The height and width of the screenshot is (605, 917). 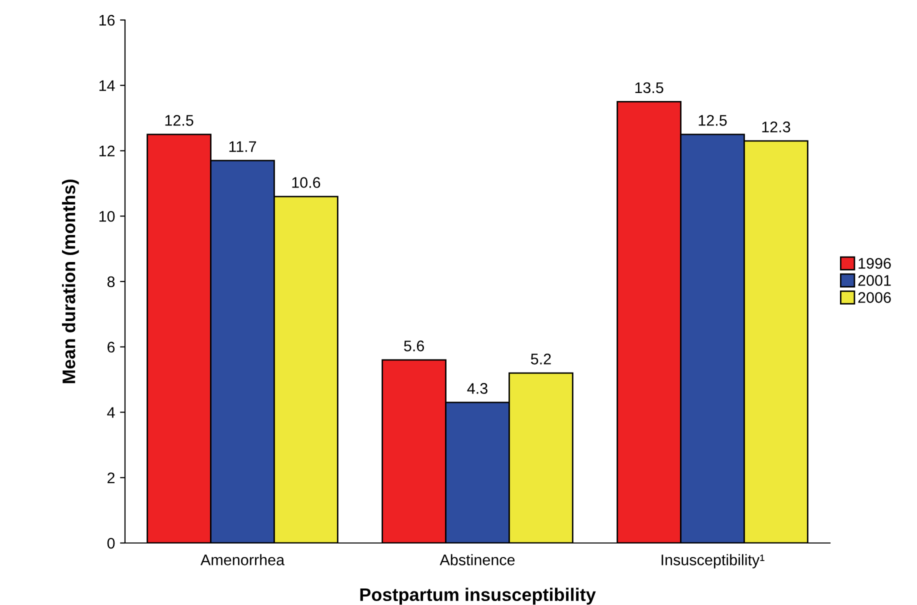 What do you see at coordinates (111, 543) in the screenshot?
I see `y-tick-label: 0` at bounding box center [111, 543].